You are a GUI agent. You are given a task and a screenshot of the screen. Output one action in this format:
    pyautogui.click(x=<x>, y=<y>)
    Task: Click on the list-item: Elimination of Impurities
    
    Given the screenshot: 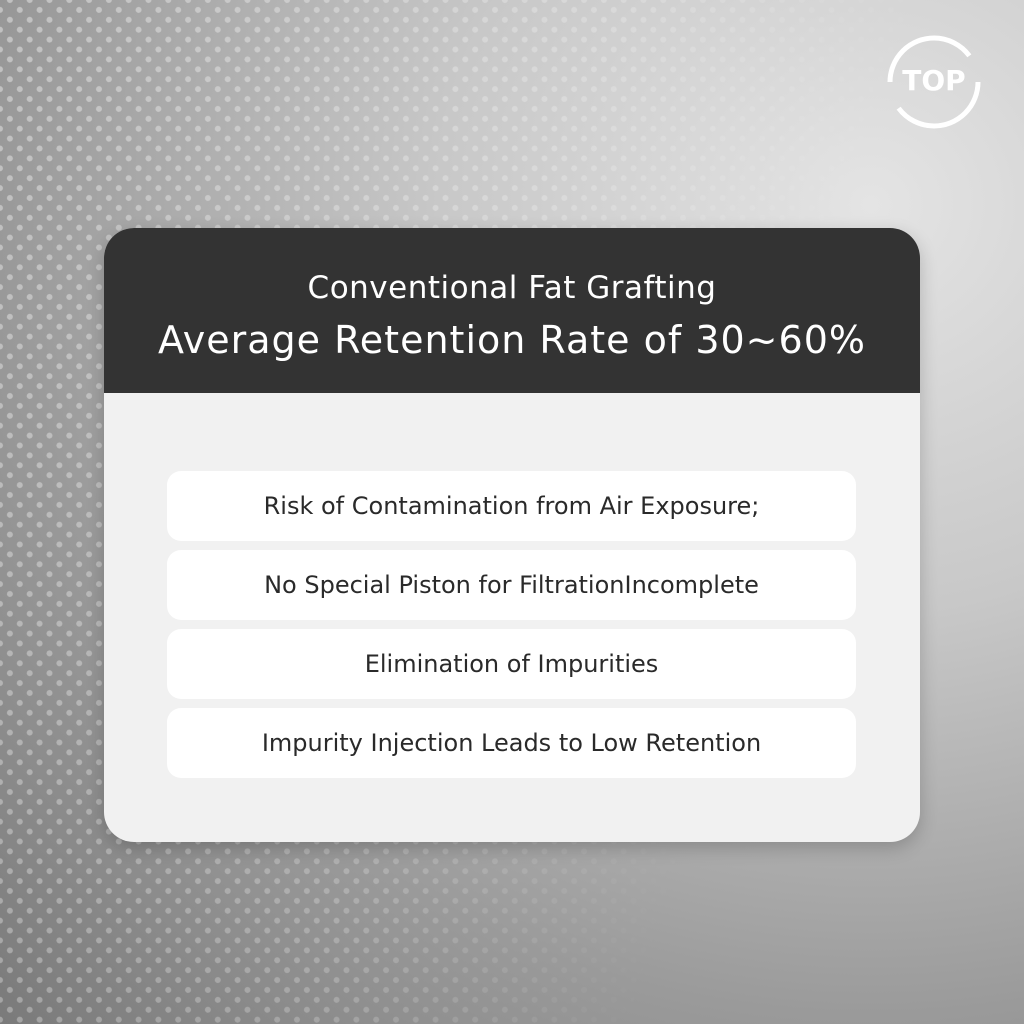 What is the action you would take?
    pyautogui.click(x=511, y=664)
    